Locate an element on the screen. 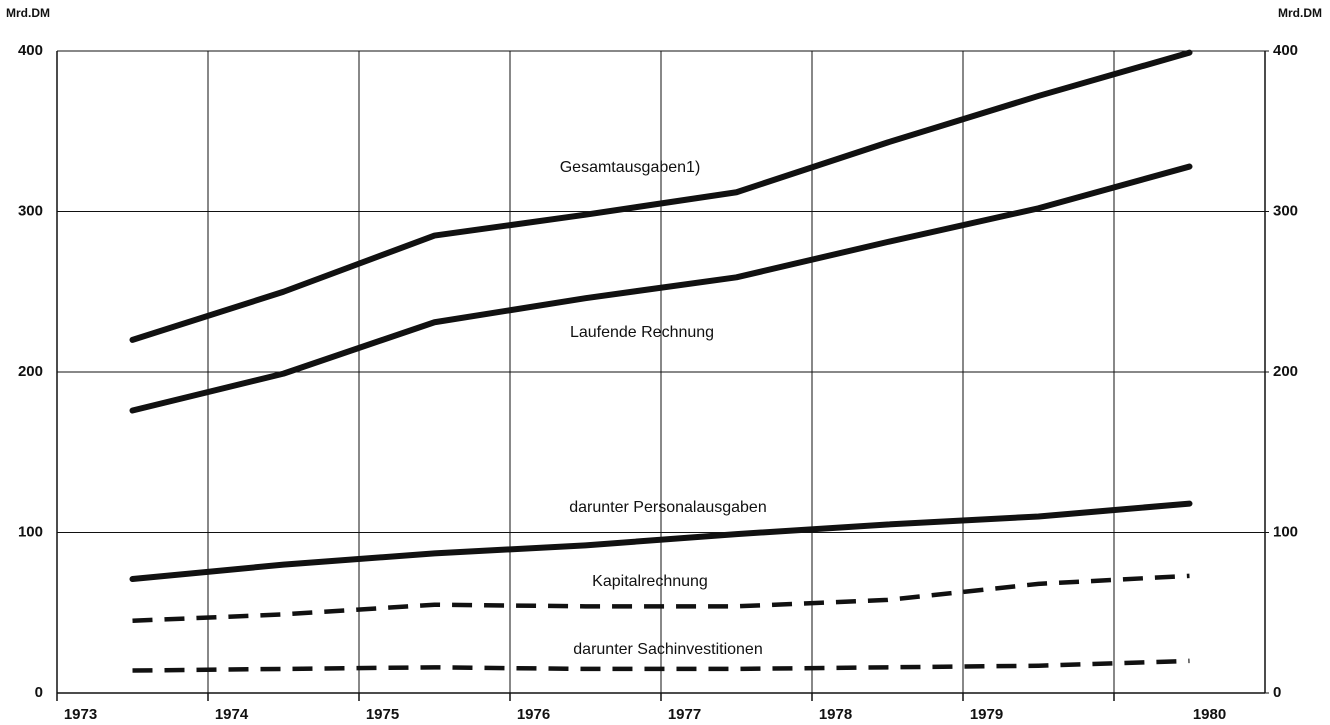 This screenshot has width=1330, height=725. series-label: Gesamtausgaben1) is located at coordinates (630, 167).